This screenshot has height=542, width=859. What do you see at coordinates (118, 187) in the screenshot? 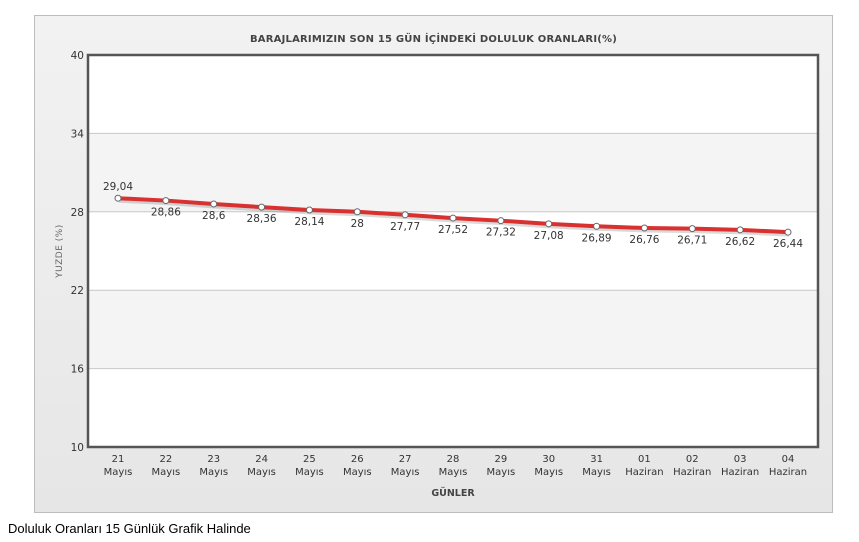
I see `data-value-label: 29,04` at bounding box center [118, 187].